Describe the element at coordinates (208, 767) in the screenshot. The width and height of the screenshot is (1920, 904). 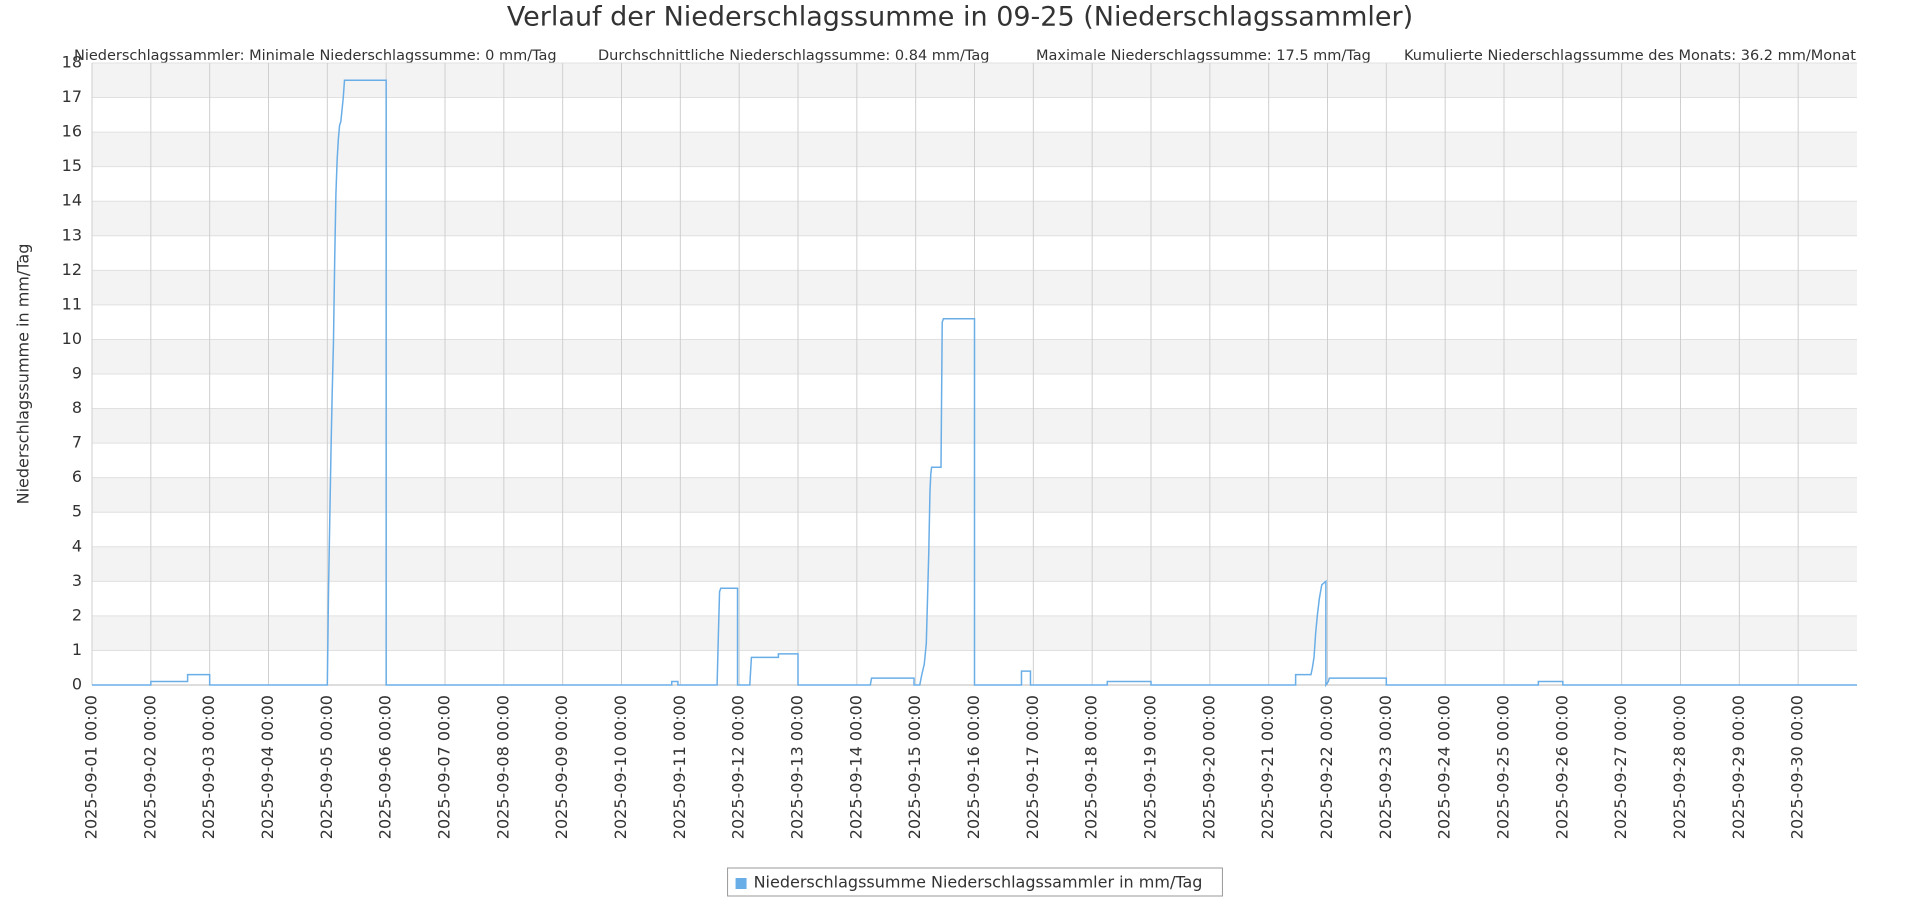
I see `x-tick-label: 2025-09-03 00:00` at that location.